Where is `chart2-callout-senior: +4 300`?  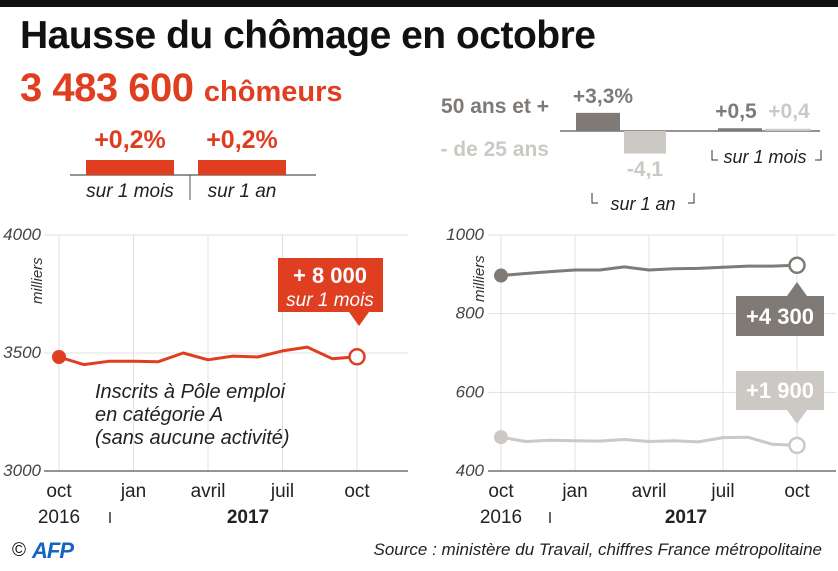 chart2-callout-senior: +4 300 is located at coordinates (780, 309).